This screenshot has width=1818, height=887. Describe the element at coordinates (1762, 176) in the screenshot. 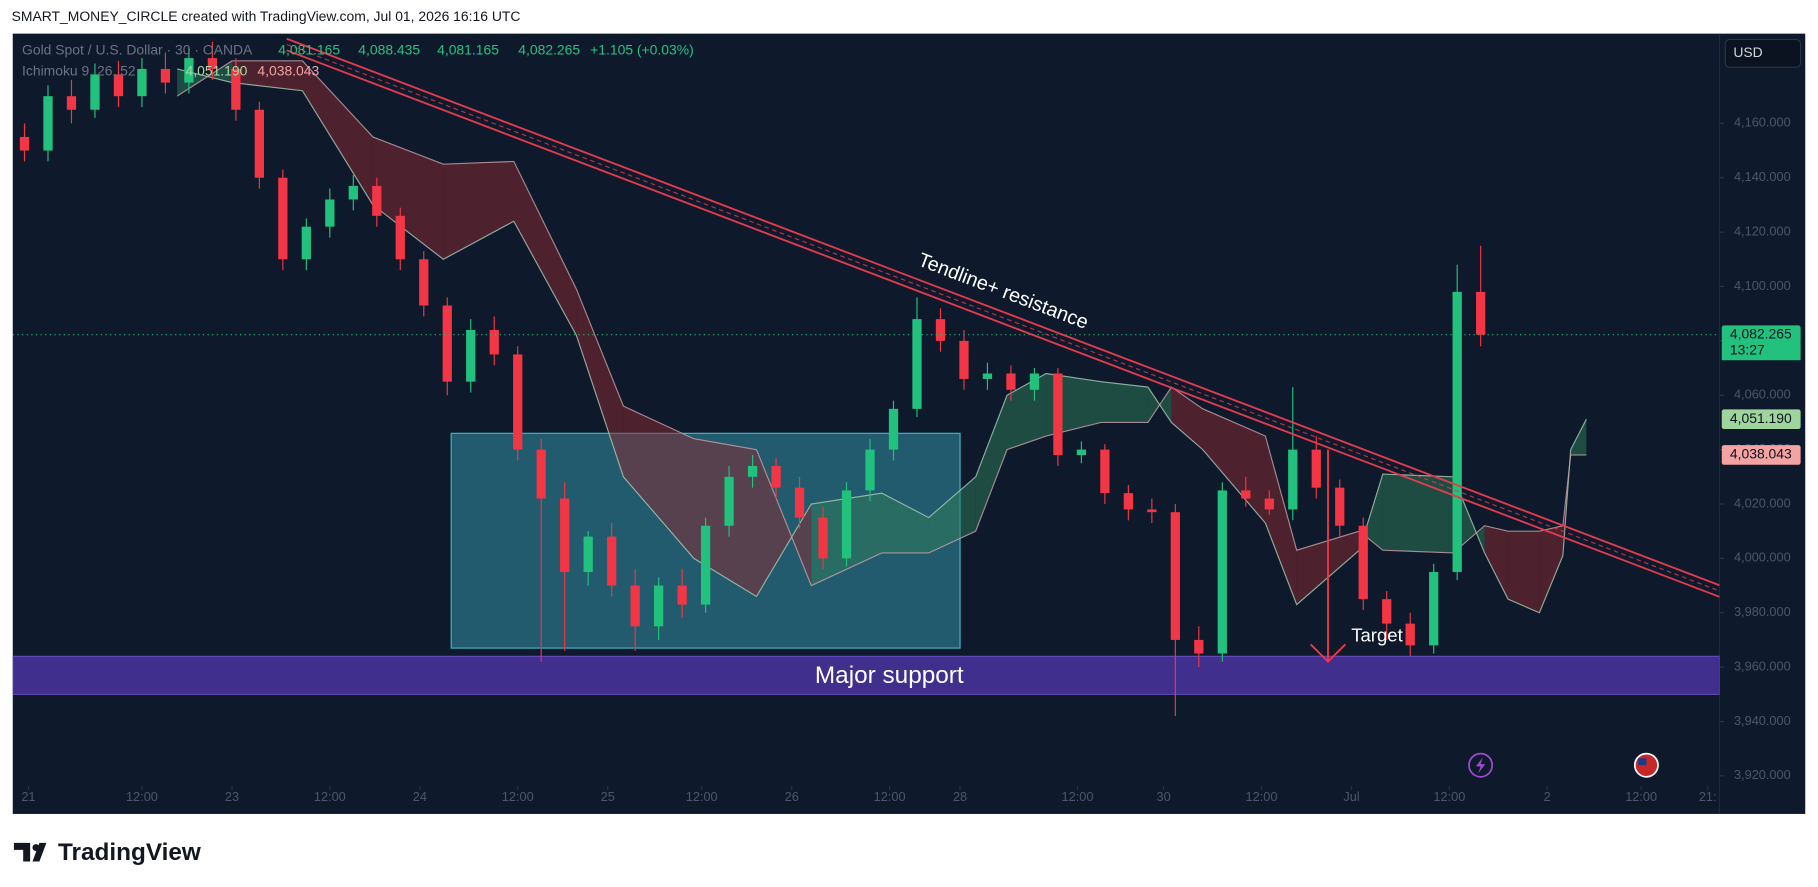

I see `y-tick-label: 4,140.000` at that location.